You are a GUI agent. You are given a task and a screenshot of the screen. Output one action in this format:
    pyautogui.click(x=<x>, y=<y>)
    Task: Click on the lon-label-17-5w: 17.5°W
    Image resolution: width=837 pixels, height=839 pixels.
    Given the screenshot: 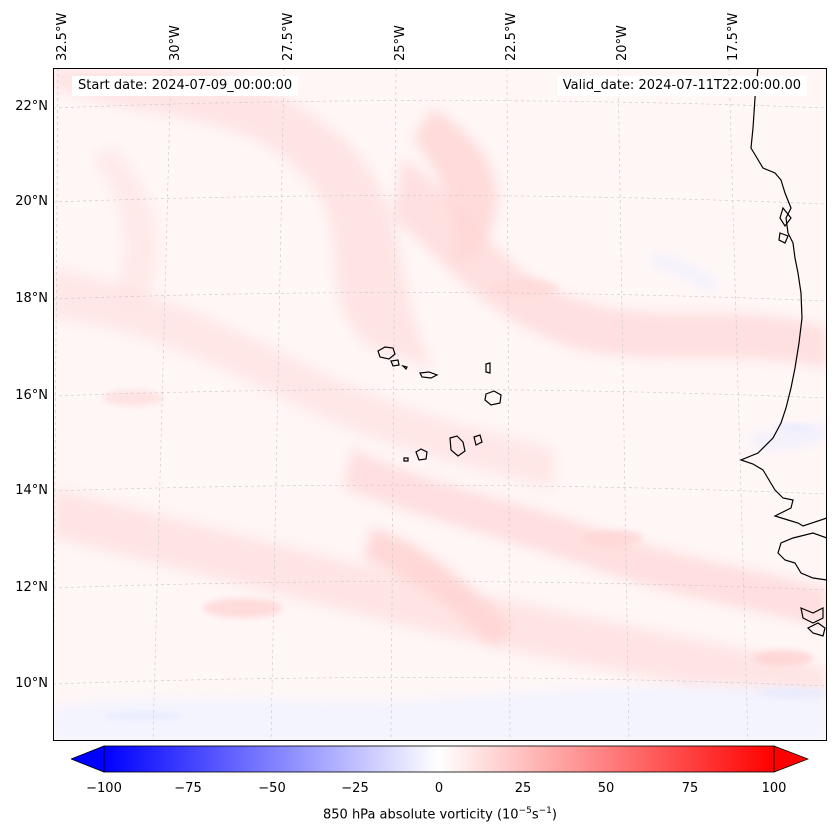 What is the action you would take?
    pyautogui.click(x=733, y=36)
    